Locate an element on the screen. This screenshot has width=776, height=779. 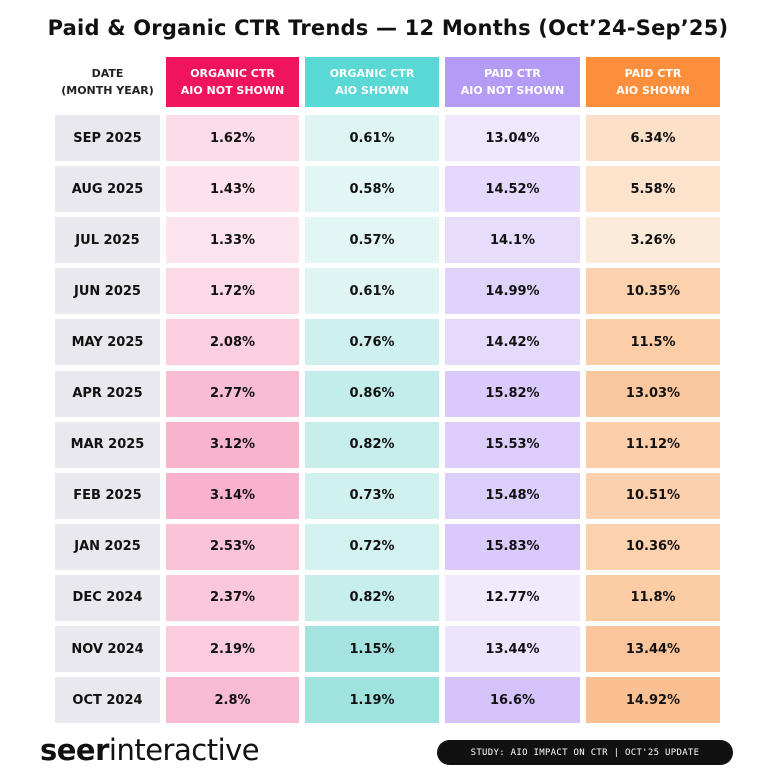
date-cell: FEB 2025 is located at coordinates (107, 495).